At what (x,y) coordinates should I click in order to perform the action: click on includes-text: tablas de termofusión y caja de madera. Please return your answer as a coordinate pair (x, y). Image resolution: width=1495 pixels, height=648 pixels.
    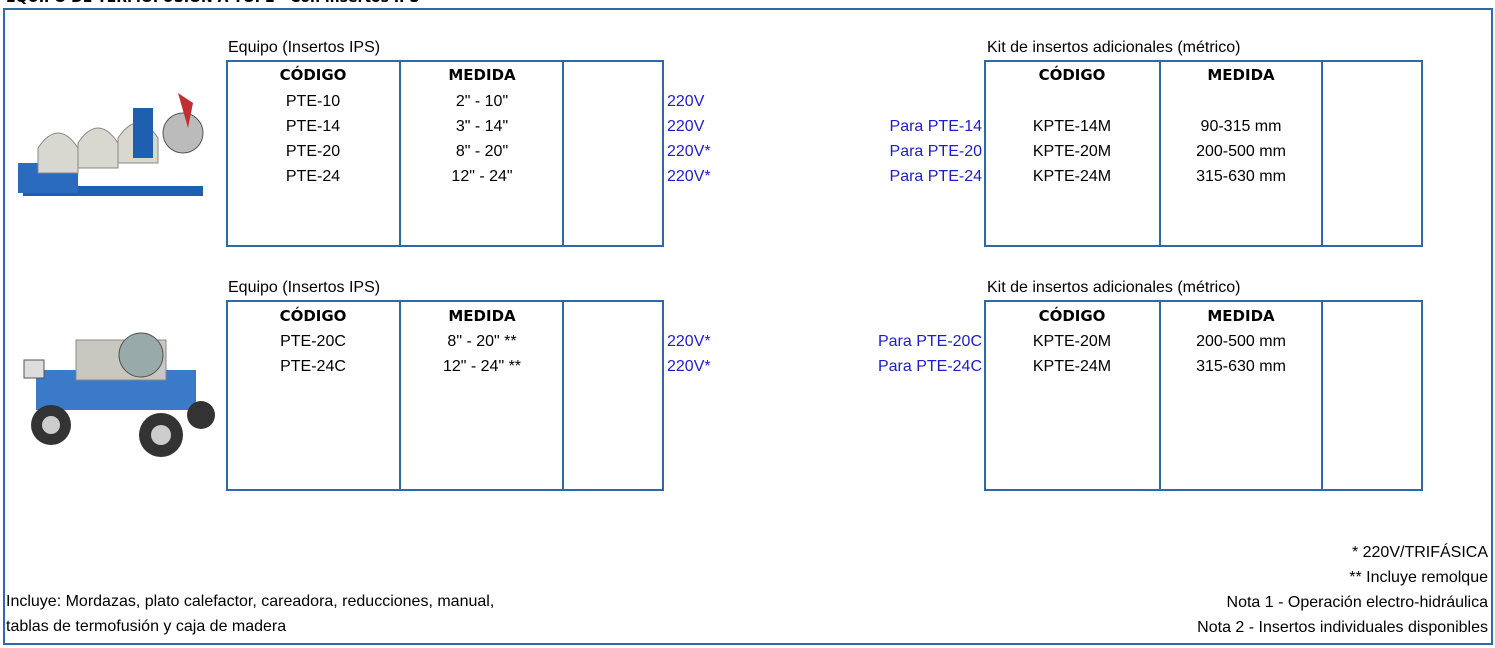
    Looking at the image, I should click on (146, 626).